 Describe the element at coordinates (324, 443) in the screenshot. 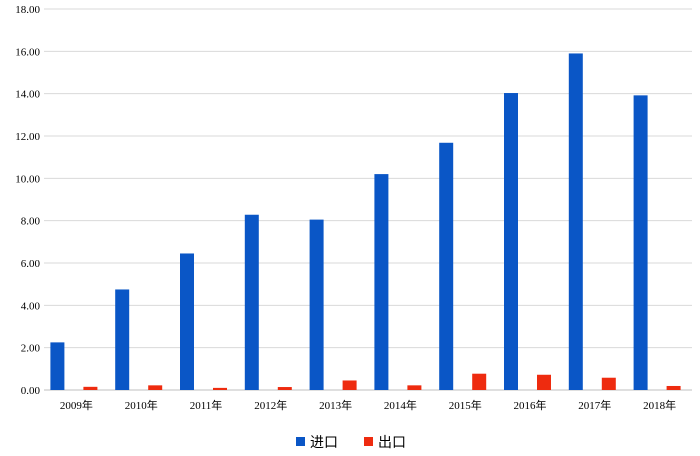

I see `legend-label: 进口` at that location.